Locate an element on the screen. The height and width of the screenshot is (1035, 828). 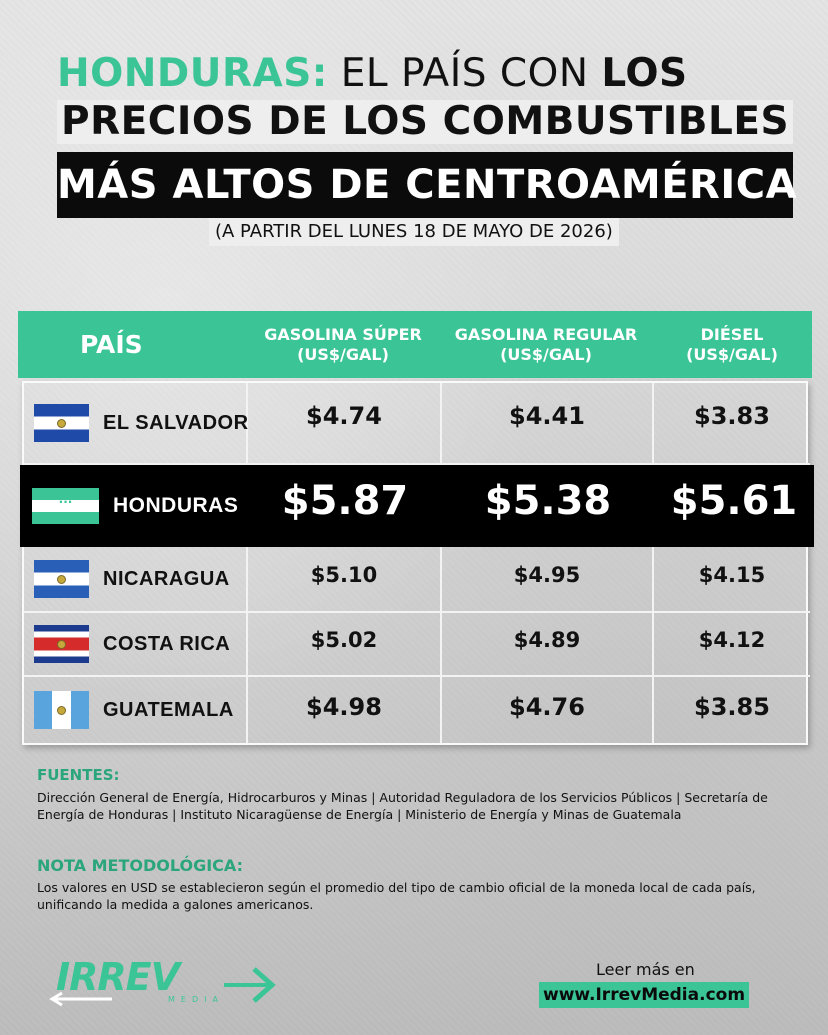
diesel-cell: $4.15 is located at coordinates (732, 579).